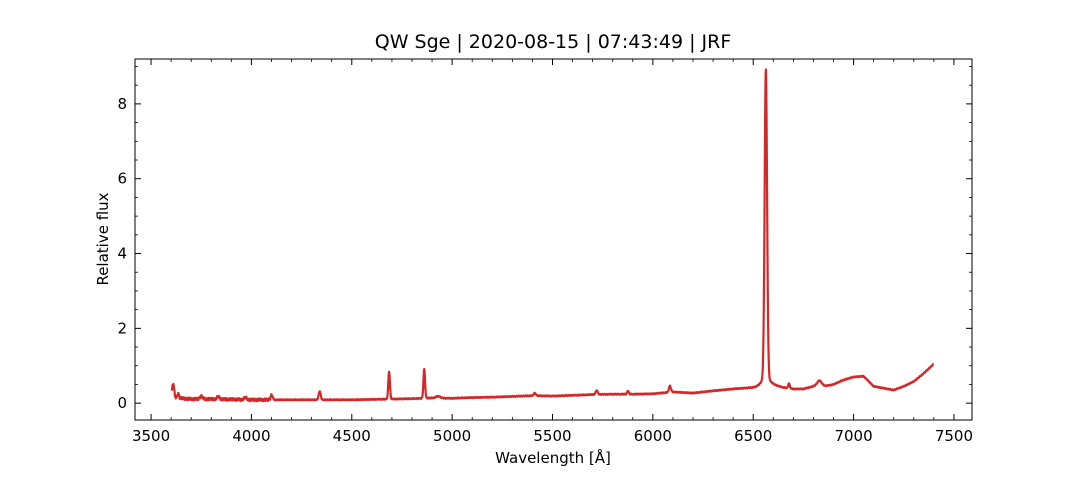 The height and width of the screenshot is (480, 1080). What do you see at coordinates (553, 457) in the screenshot?
I see `x-axis-label: Wavelength [Å]` at bounding box center [553, 457].